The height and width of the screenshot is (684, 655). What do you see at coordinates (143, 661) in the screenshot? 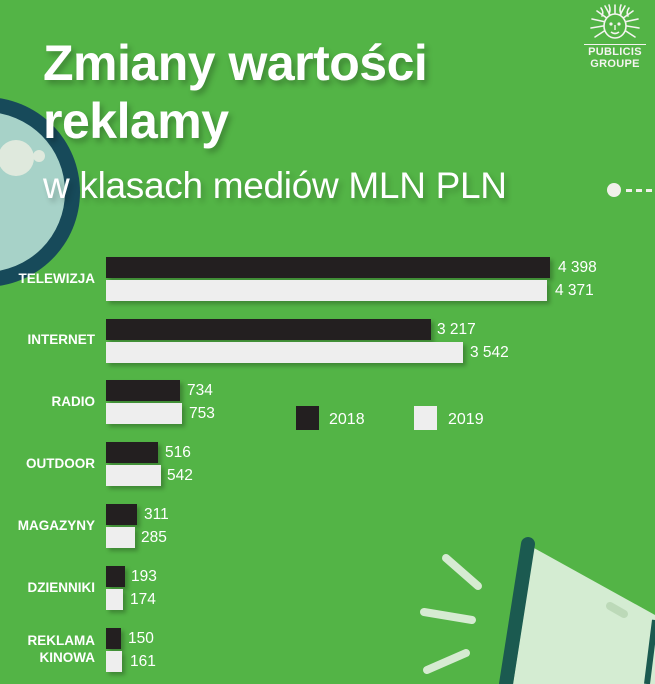
I see `value-kino-2019: 161` at bounding box center [143, 661].